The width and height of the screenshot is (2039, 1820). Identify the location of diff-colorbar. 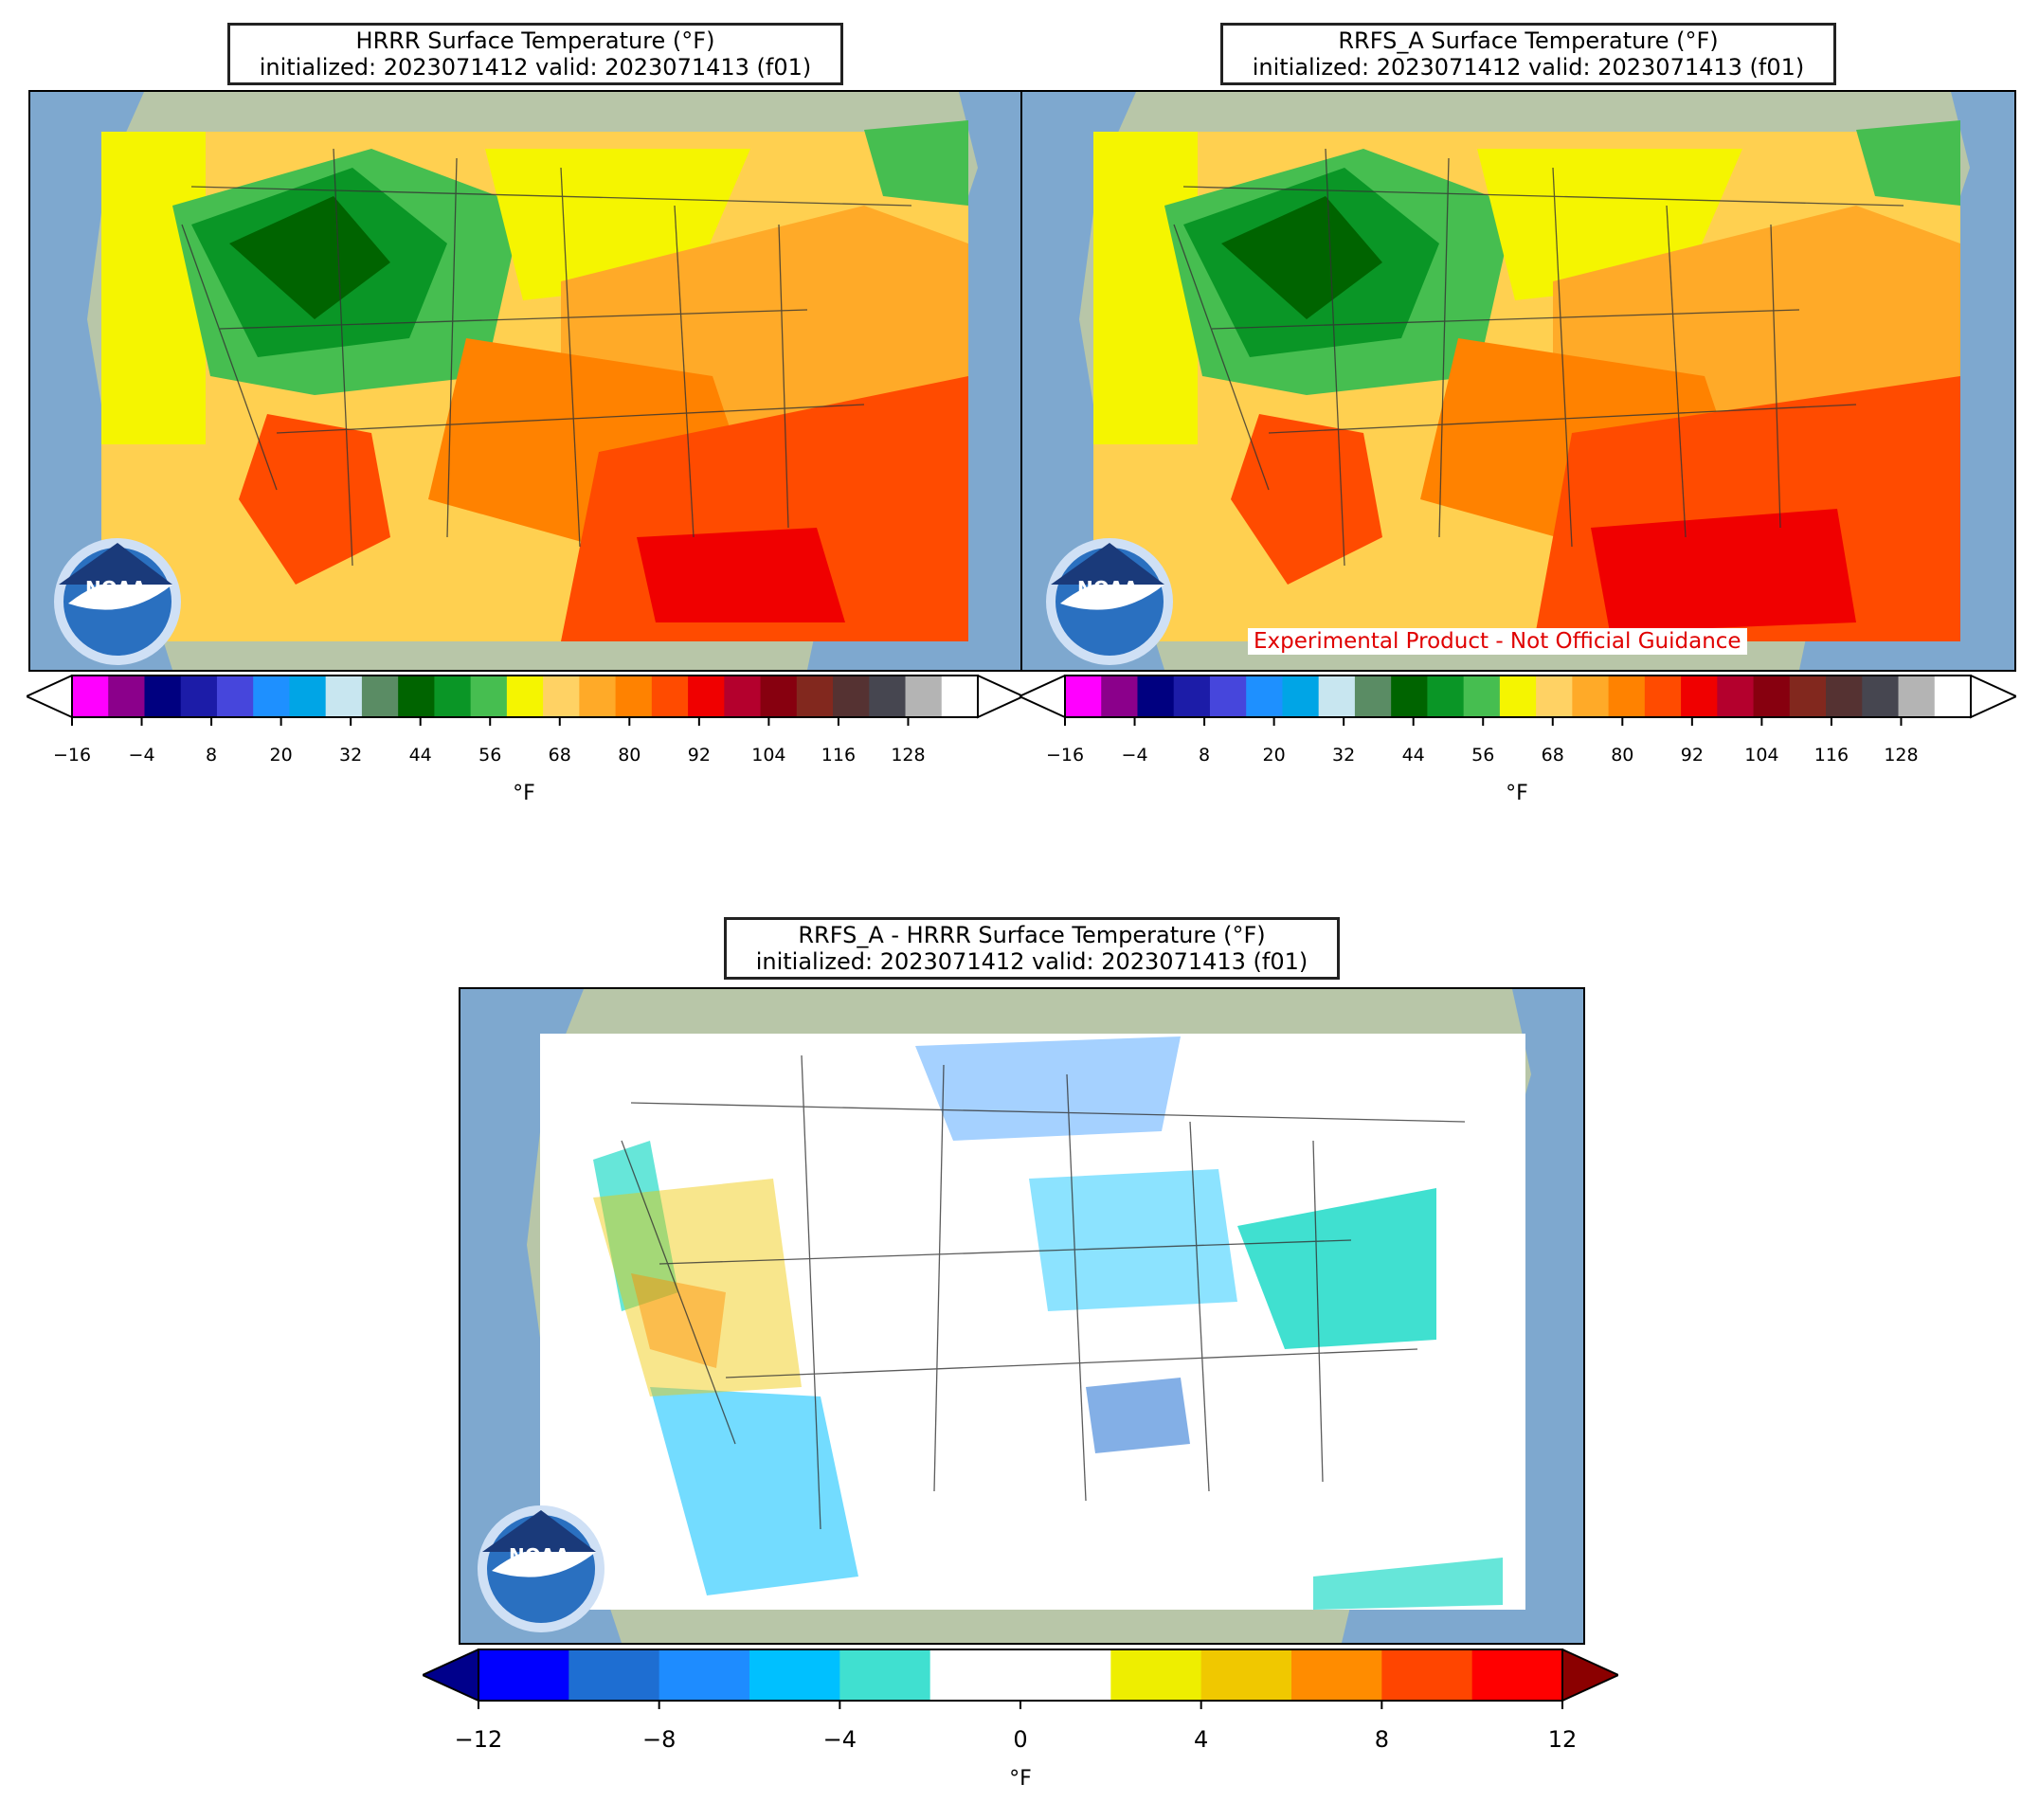
(1020, 1679).